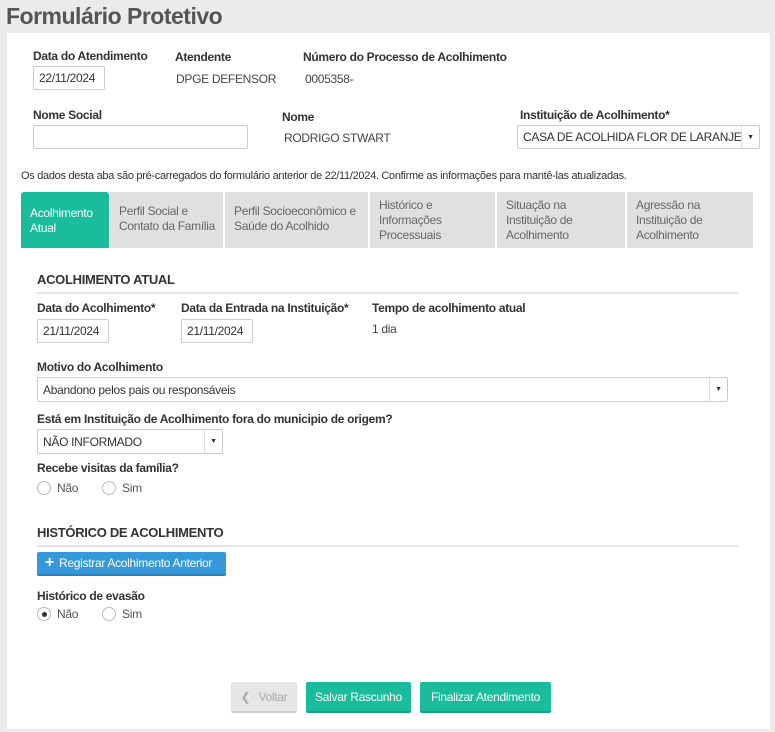  What do you see at coordinates (90, 56) in the screenshot?
I see `data-atendimento-label: Data do Atendimento` at bounding box center [90, 56].